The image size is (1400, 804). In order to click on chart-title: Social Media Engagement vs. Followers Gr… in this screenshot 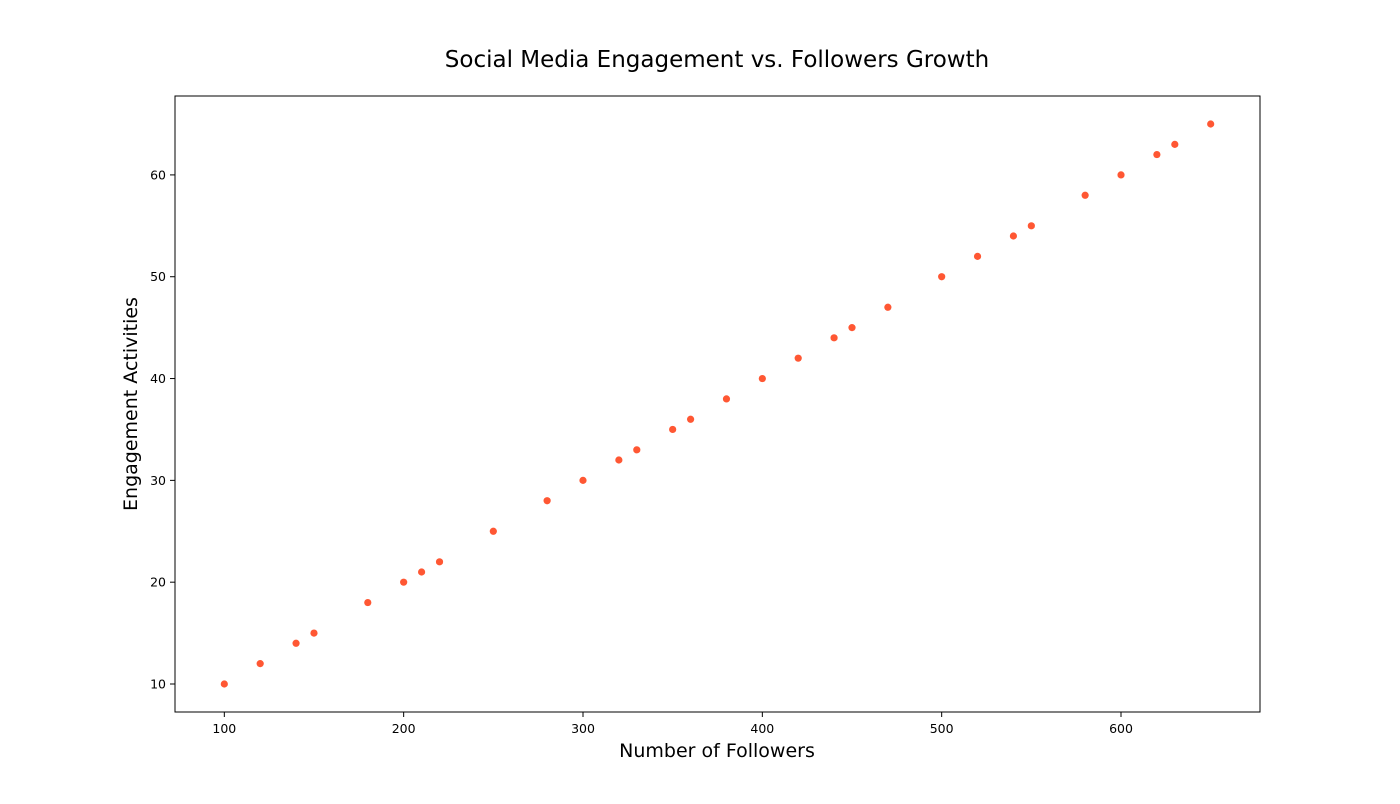, I will do `click(717, 60)`.